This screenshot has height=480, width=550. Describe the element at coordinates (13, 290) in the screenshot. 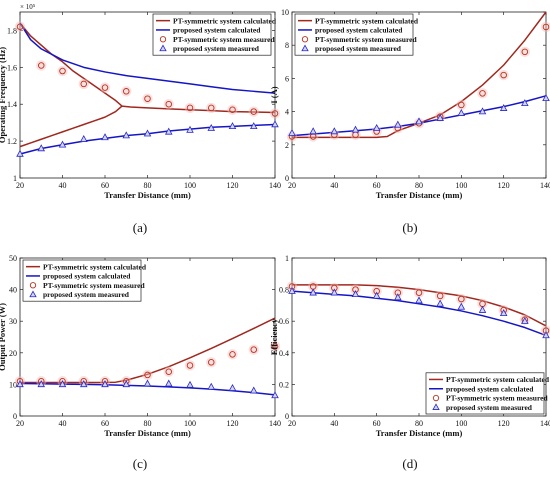

I see `y-tick-label: 40` at that location.